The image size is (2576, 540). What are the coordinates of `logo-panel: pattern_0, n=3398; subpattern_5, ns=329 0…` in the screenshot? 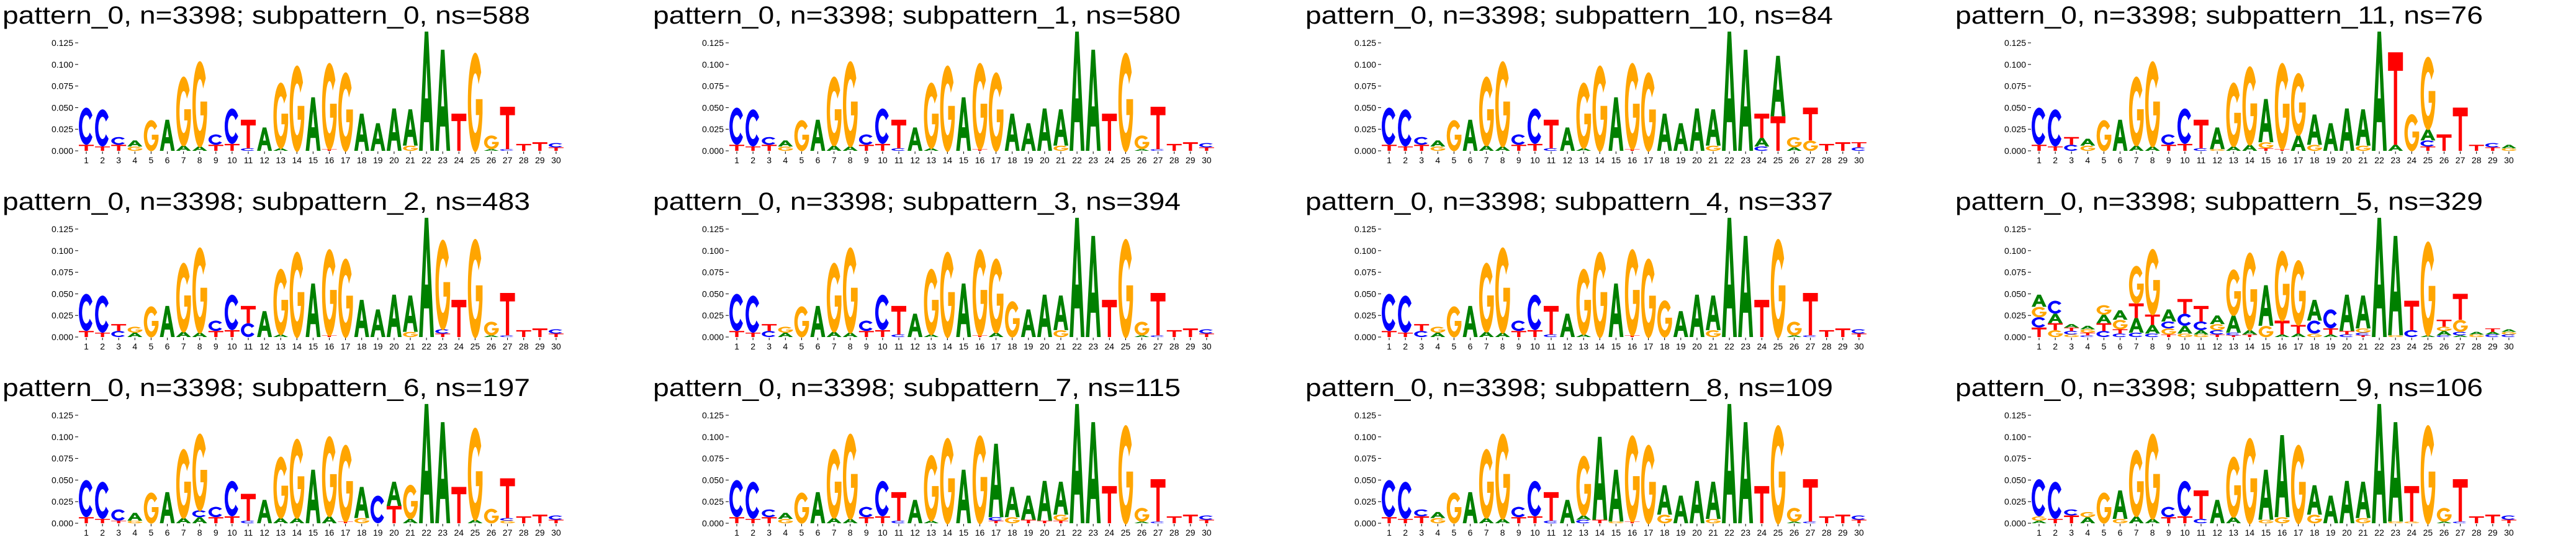 It's located at (2235, 269).